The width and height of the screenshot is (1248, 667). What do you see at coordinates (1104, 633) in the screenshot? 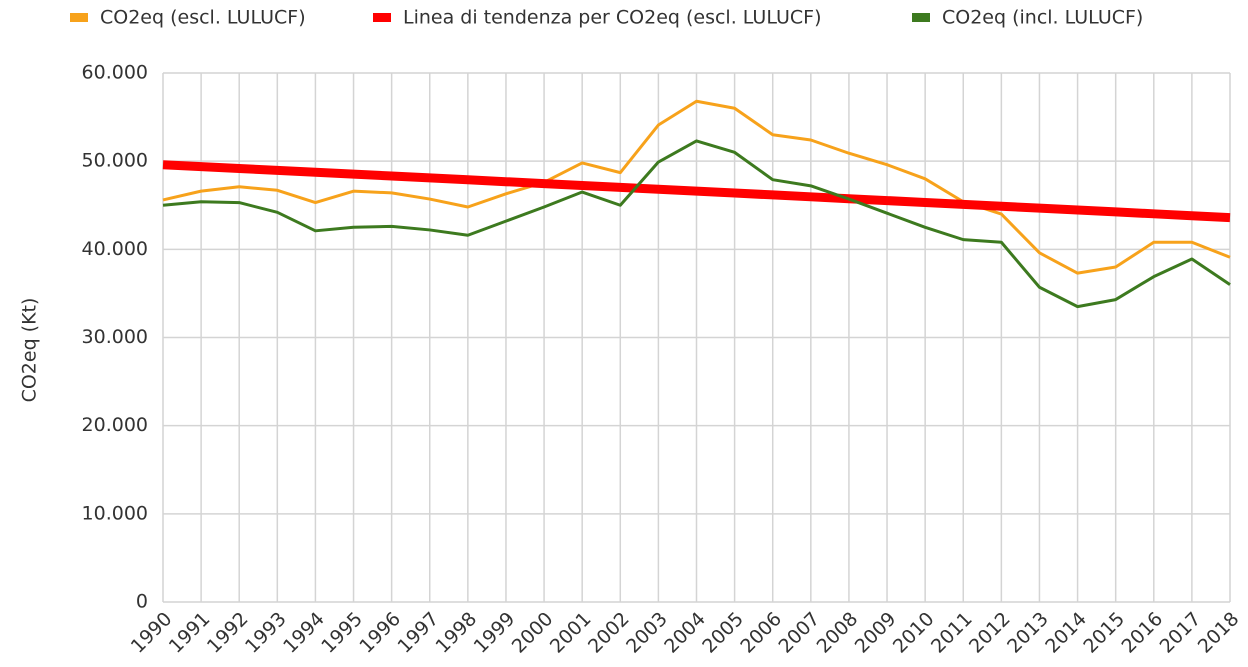
I see `x-tick-label: 2015` at bounding box center [1104, 633].